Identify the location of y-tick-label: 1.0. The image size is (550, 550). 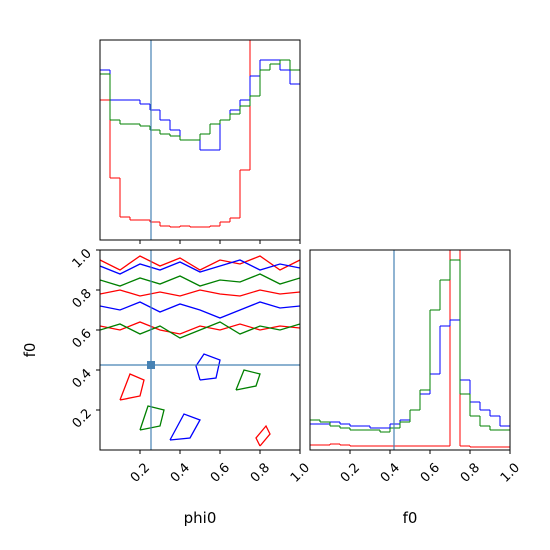
(82, 258).